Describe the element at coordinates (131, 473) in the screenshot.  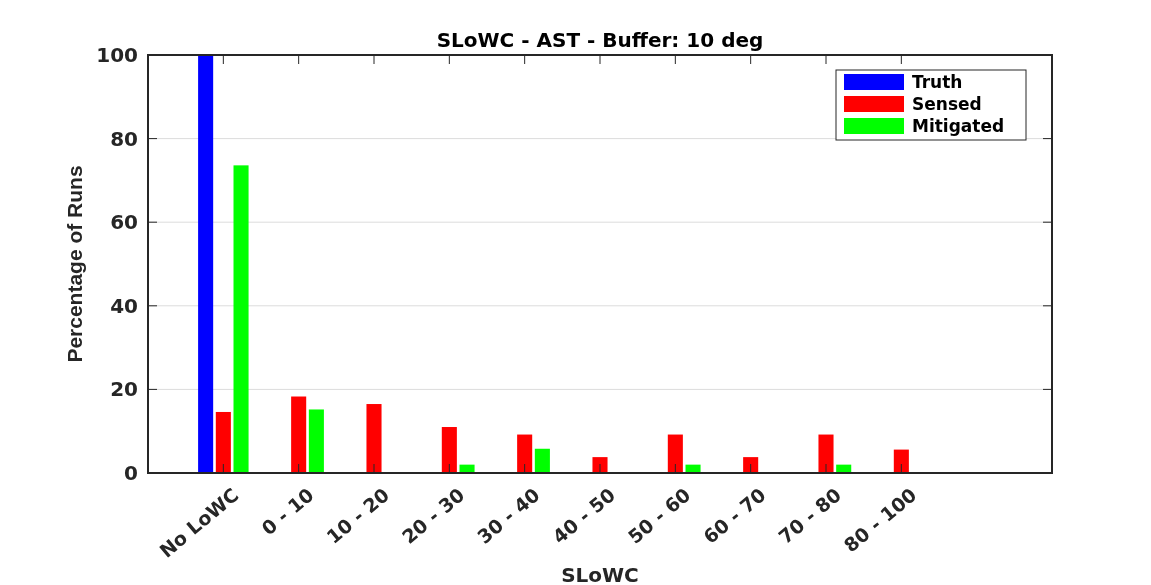
I see `y-tick-label: 0` at that location.